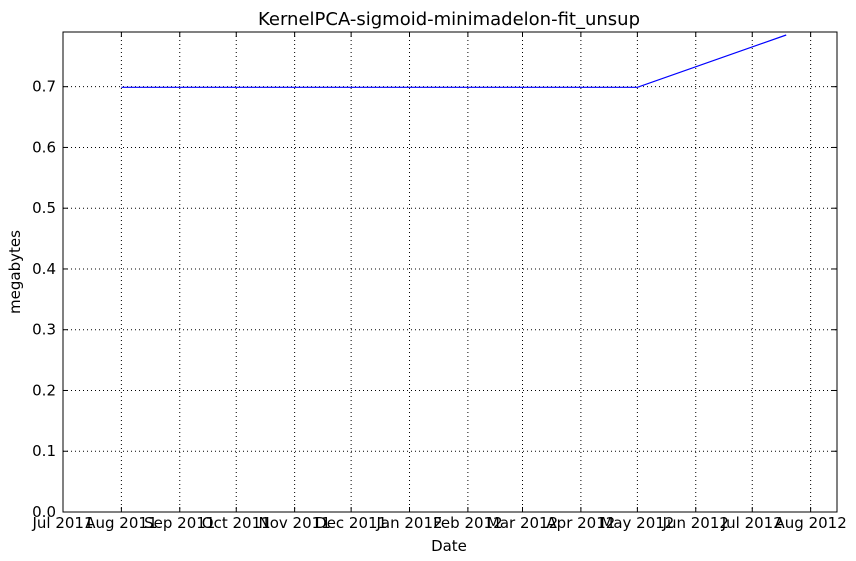 The height and width of the screenshot is (561, 856). I want to click on x-axis-label: Date, so click(449, 546).